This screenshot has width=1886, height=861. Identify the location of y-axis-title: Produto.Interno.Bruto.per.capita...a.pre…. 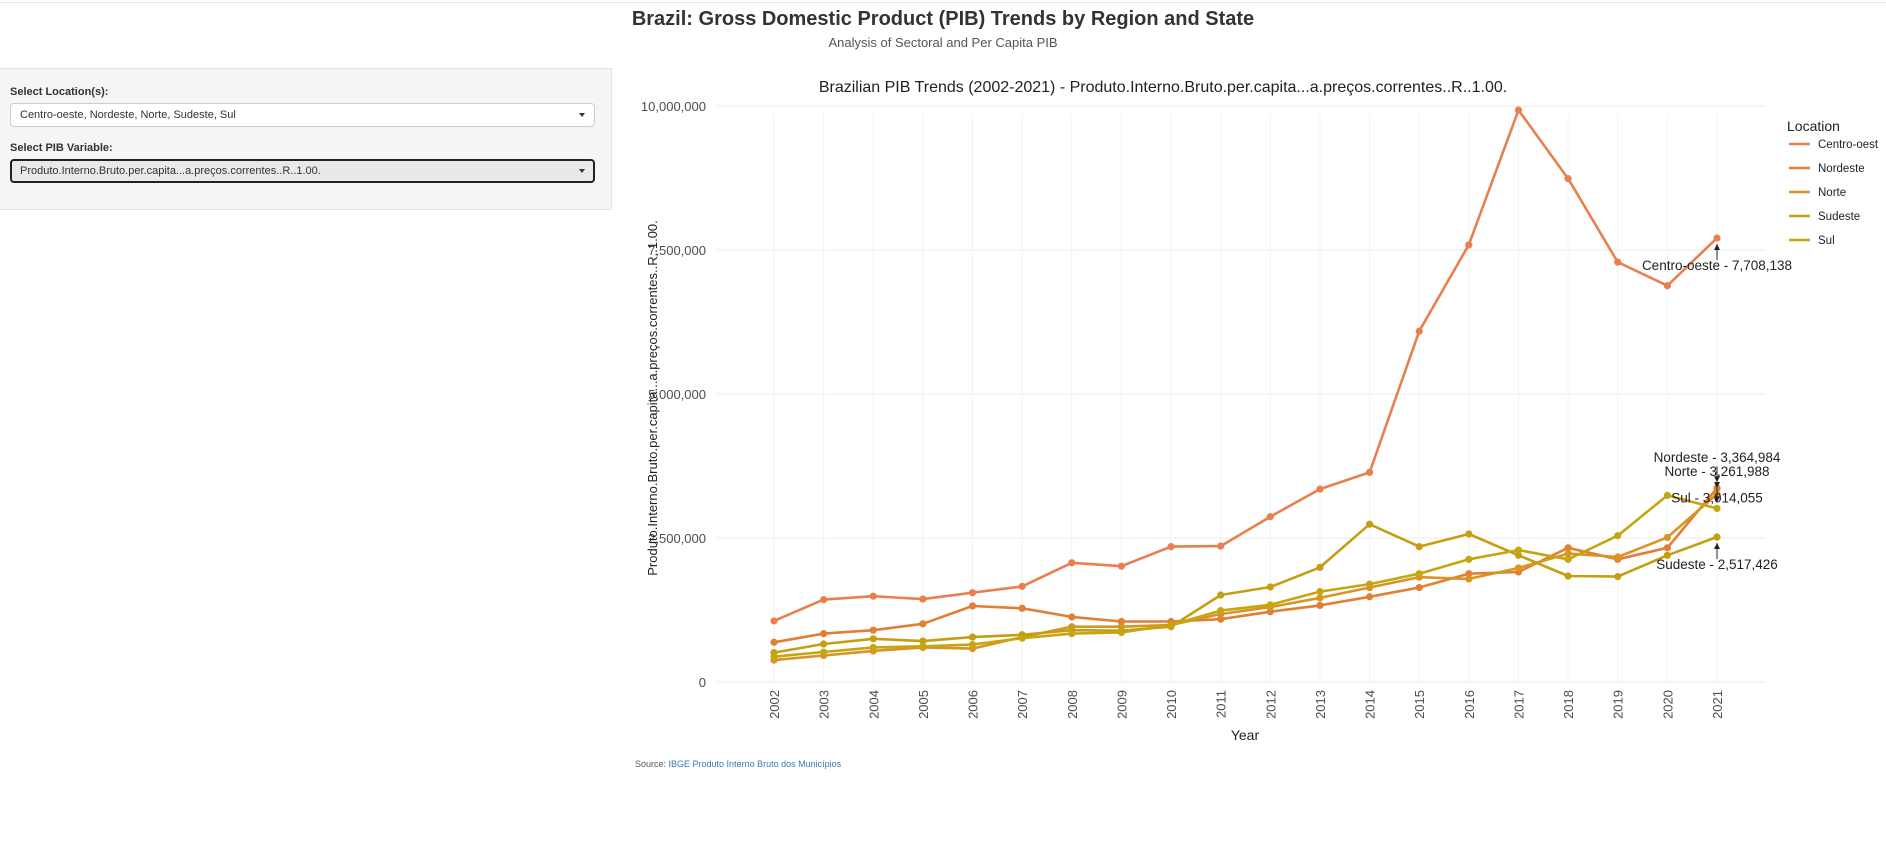
(652, 398).